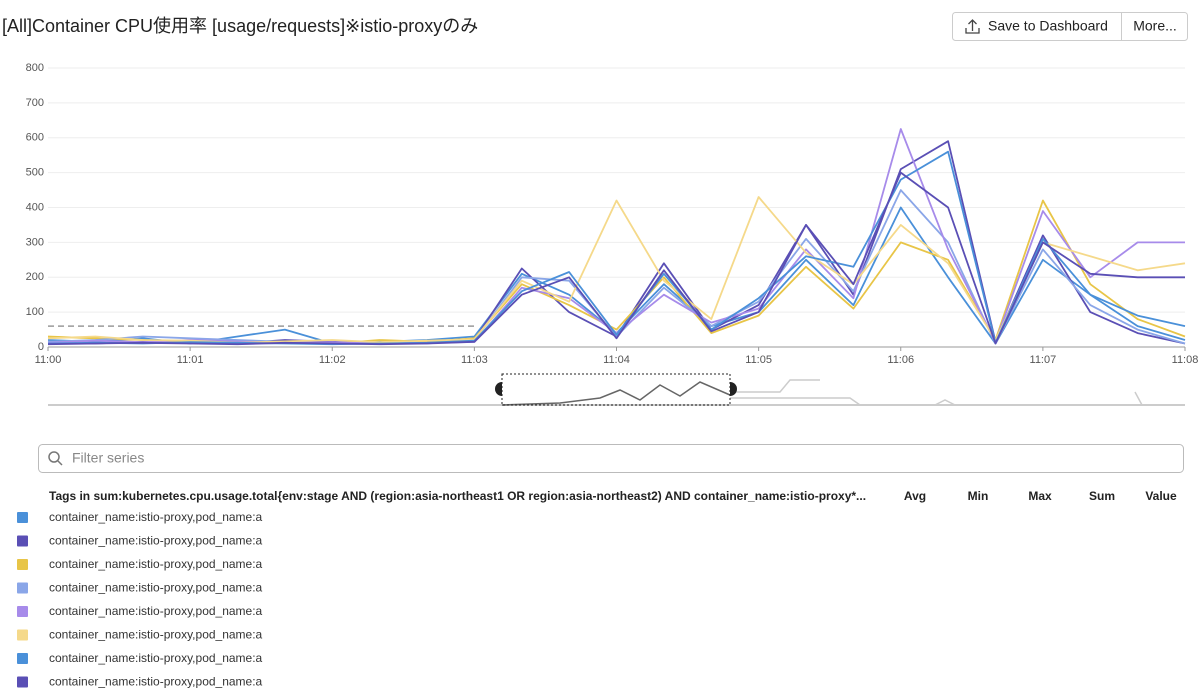 The height and width of the screenshot is (698, 1200). What do you see at coordinates (35, 207) in the screenshot?
I see `y-tick-label: 400` at bounding box center [35, 207].